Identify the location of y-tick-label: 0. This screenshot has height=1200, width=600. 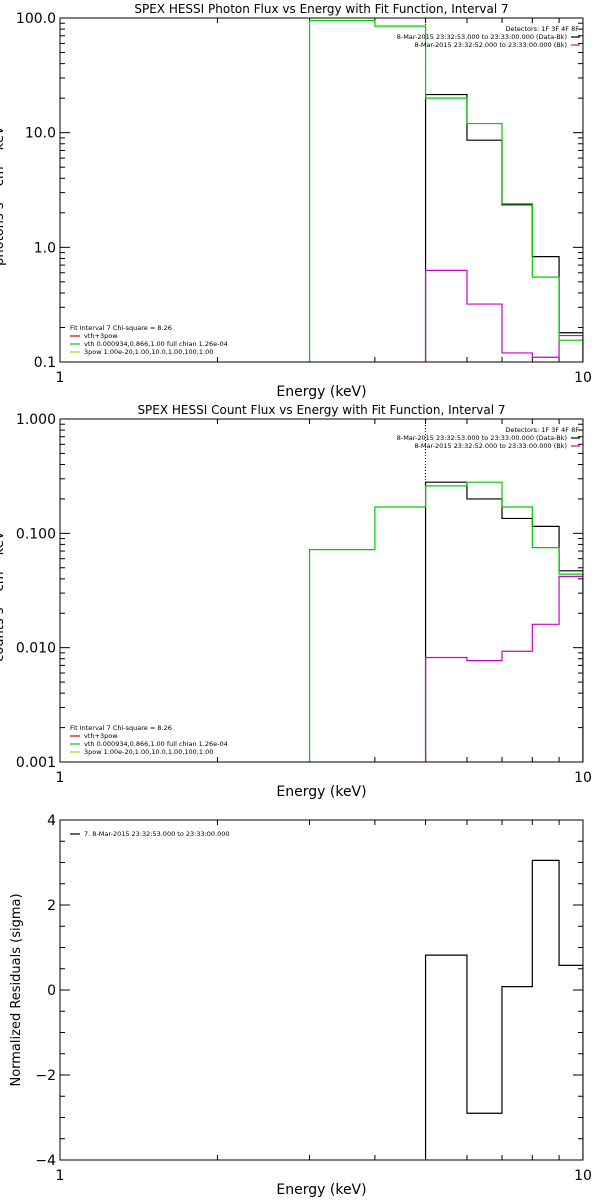
(51, 991).